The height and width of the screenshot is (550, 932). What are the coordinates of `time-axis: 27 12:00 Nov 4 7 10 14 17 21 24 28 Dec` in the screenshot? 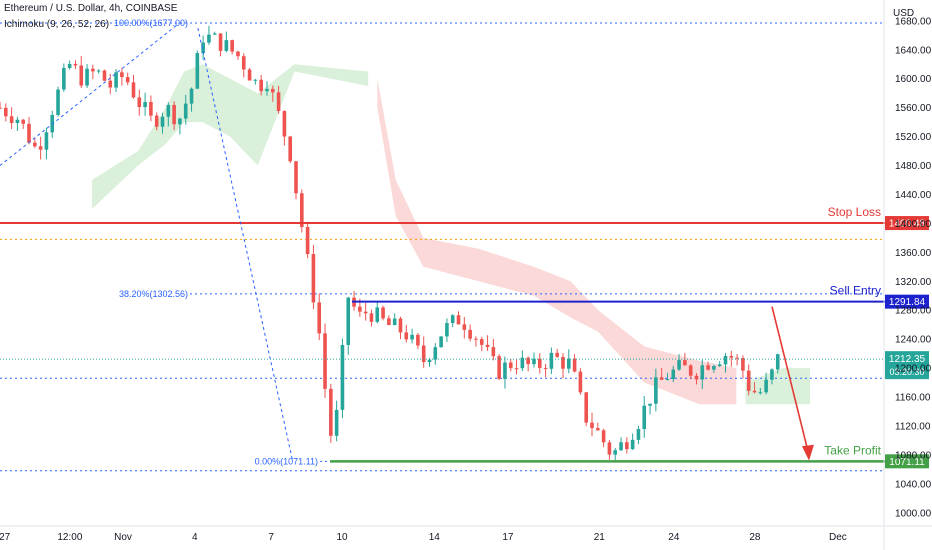 It's located at (466, 534).